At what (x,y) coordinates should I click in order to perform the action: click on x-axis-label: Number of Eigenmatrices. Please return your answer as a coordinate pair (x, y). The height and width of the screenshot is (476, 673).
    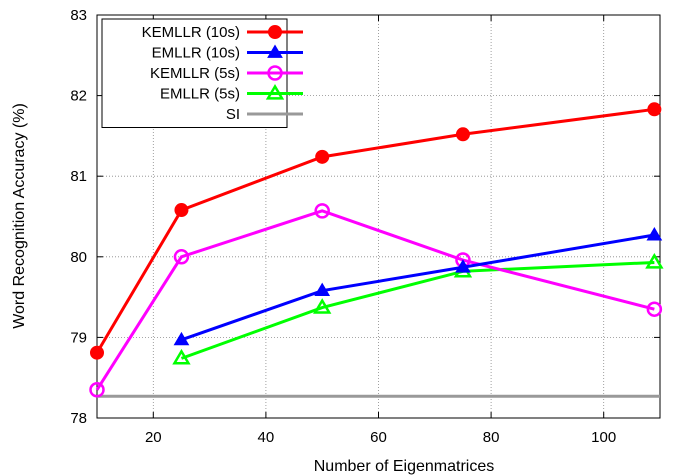
    Looking at the image, I should click on (404, 466).